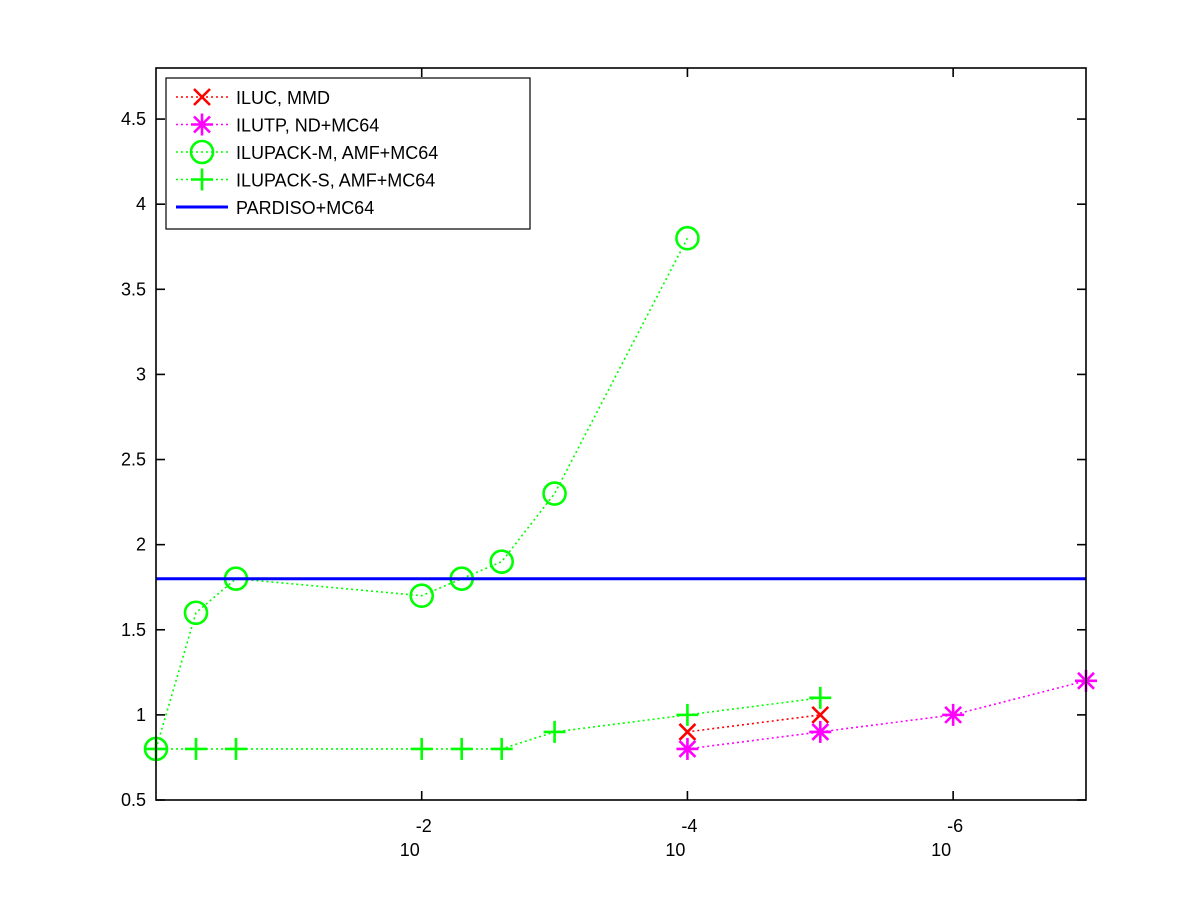 The width and height of the screenshot is (1200, 900). Describe the element at coordinates (141, 374) in the screenshot. I see `y-tick-label: 3` at that location.